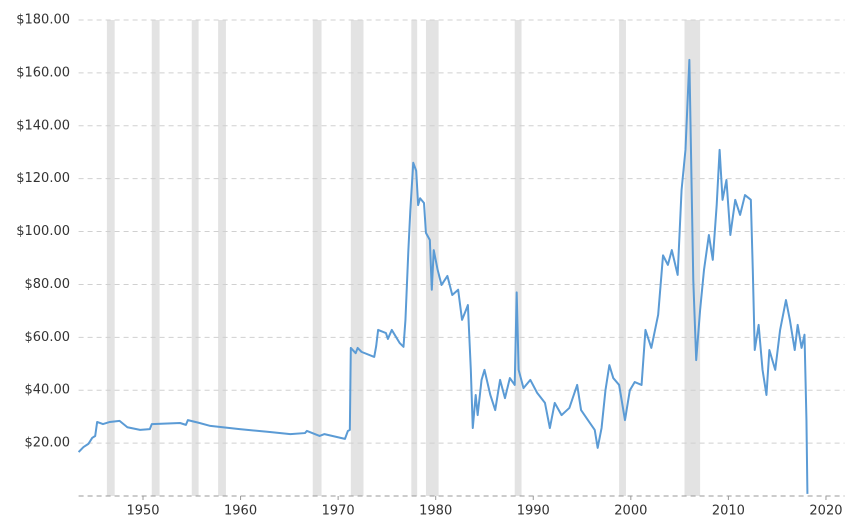 Image resolution: width=851 pixels, height=526 pixels. Describe the element at coordinates (43, 125) in the screenshot. I see `y-tick-label: $140.00` at that location.